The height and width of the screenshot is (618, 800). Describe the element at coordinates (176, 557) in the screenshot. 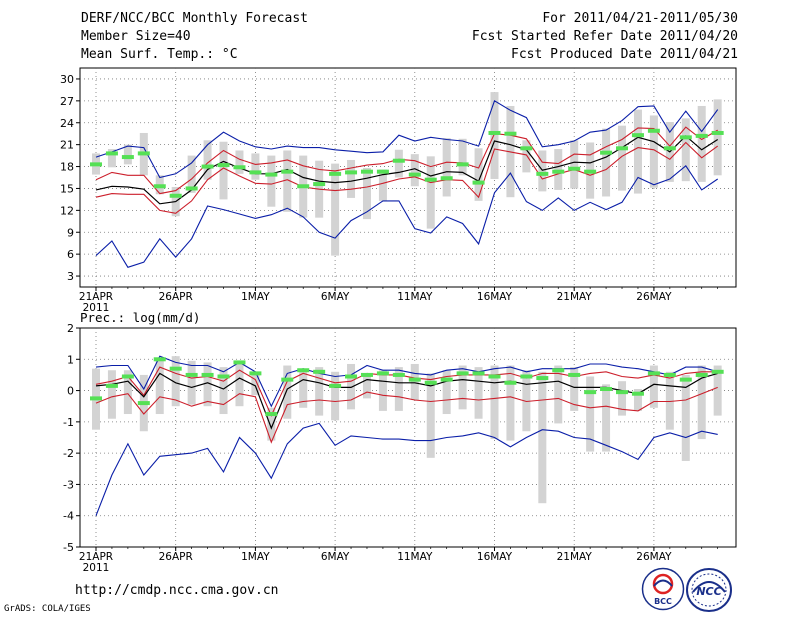

I see `prec-x-tick-label: 26APR` at that location.